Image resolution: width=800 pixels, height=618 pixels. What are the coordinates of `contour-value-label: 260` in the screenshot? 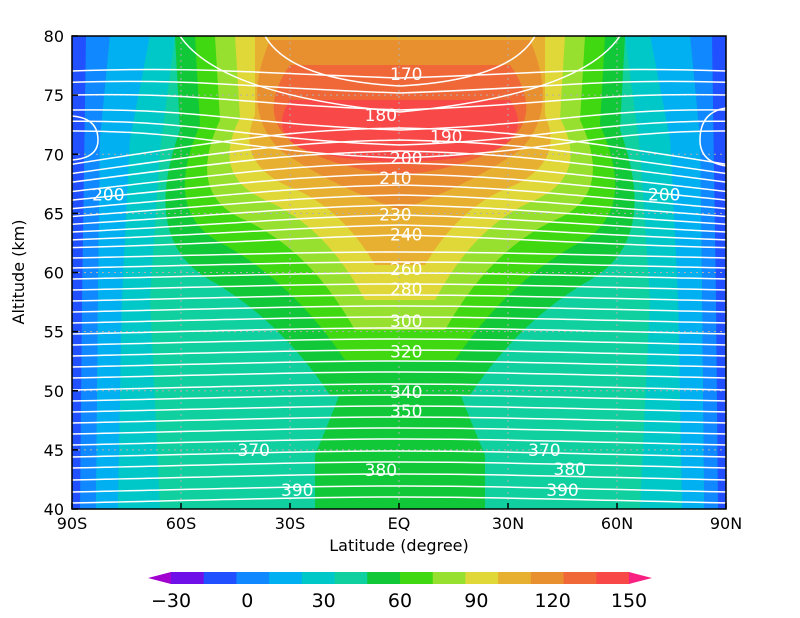 It's located at (406, 270).